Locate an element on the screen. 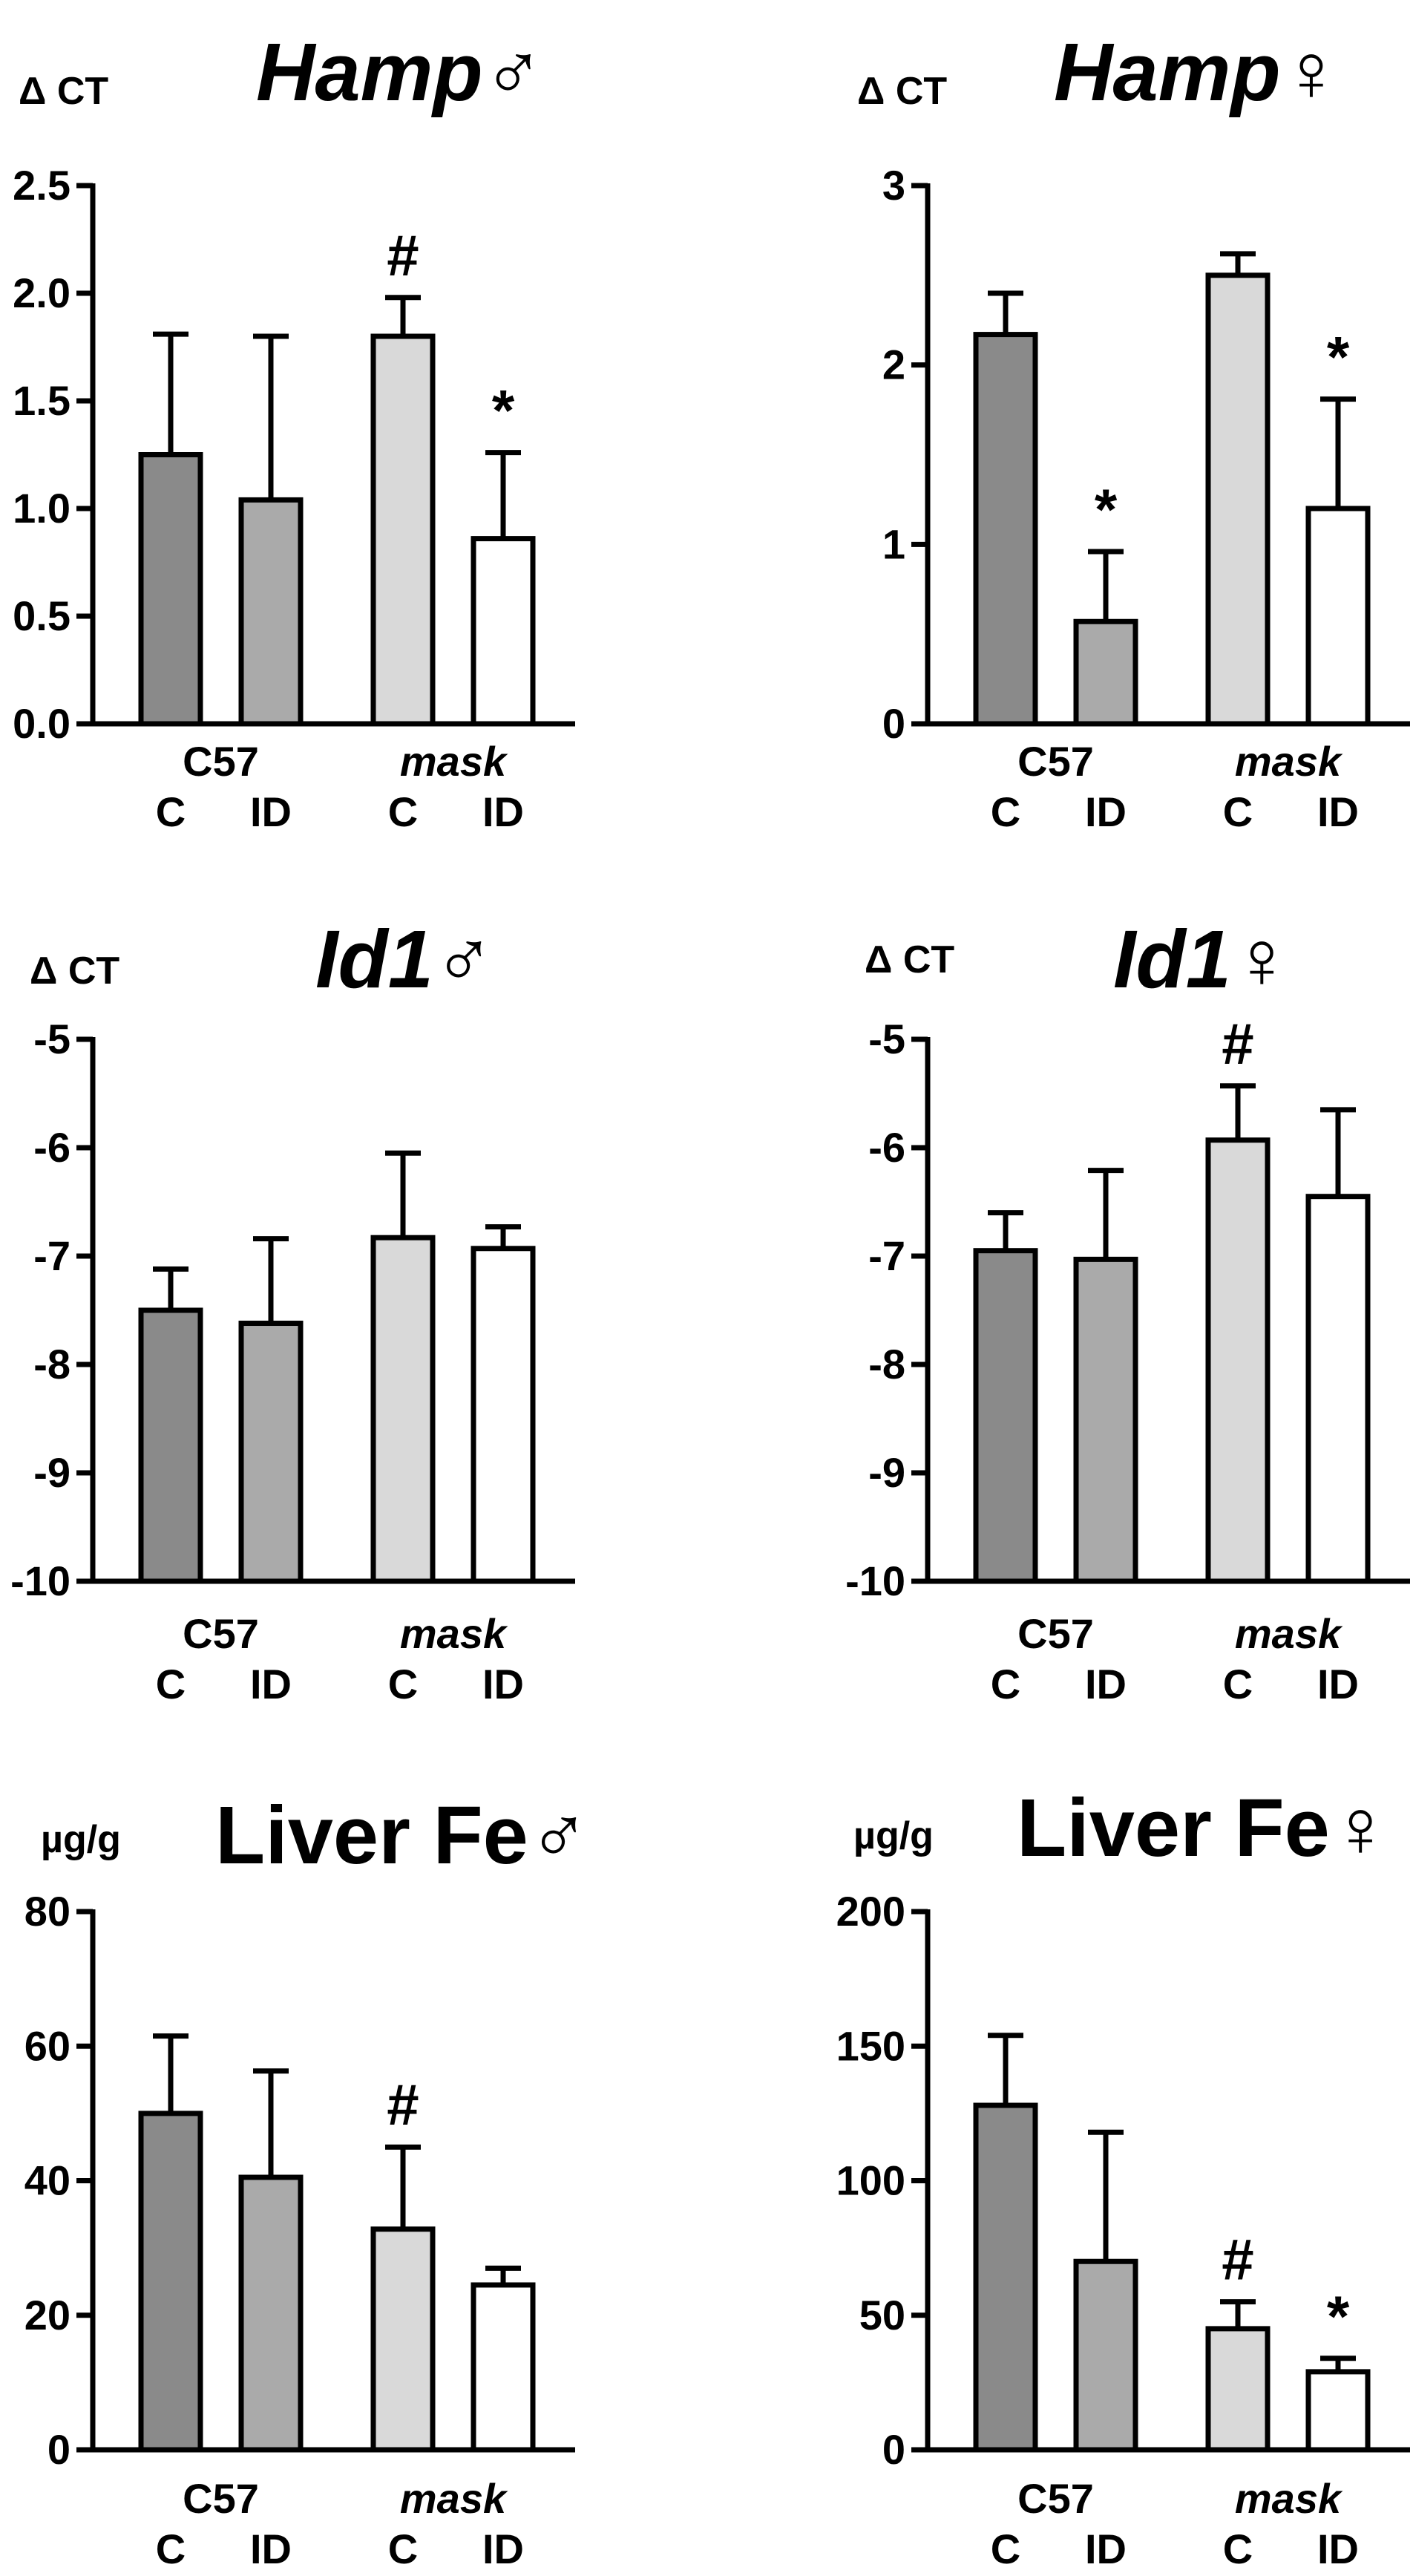 This screenshot has height=2576, width=1413. y-tick-label: 1 is located at coordinates (894, 543).